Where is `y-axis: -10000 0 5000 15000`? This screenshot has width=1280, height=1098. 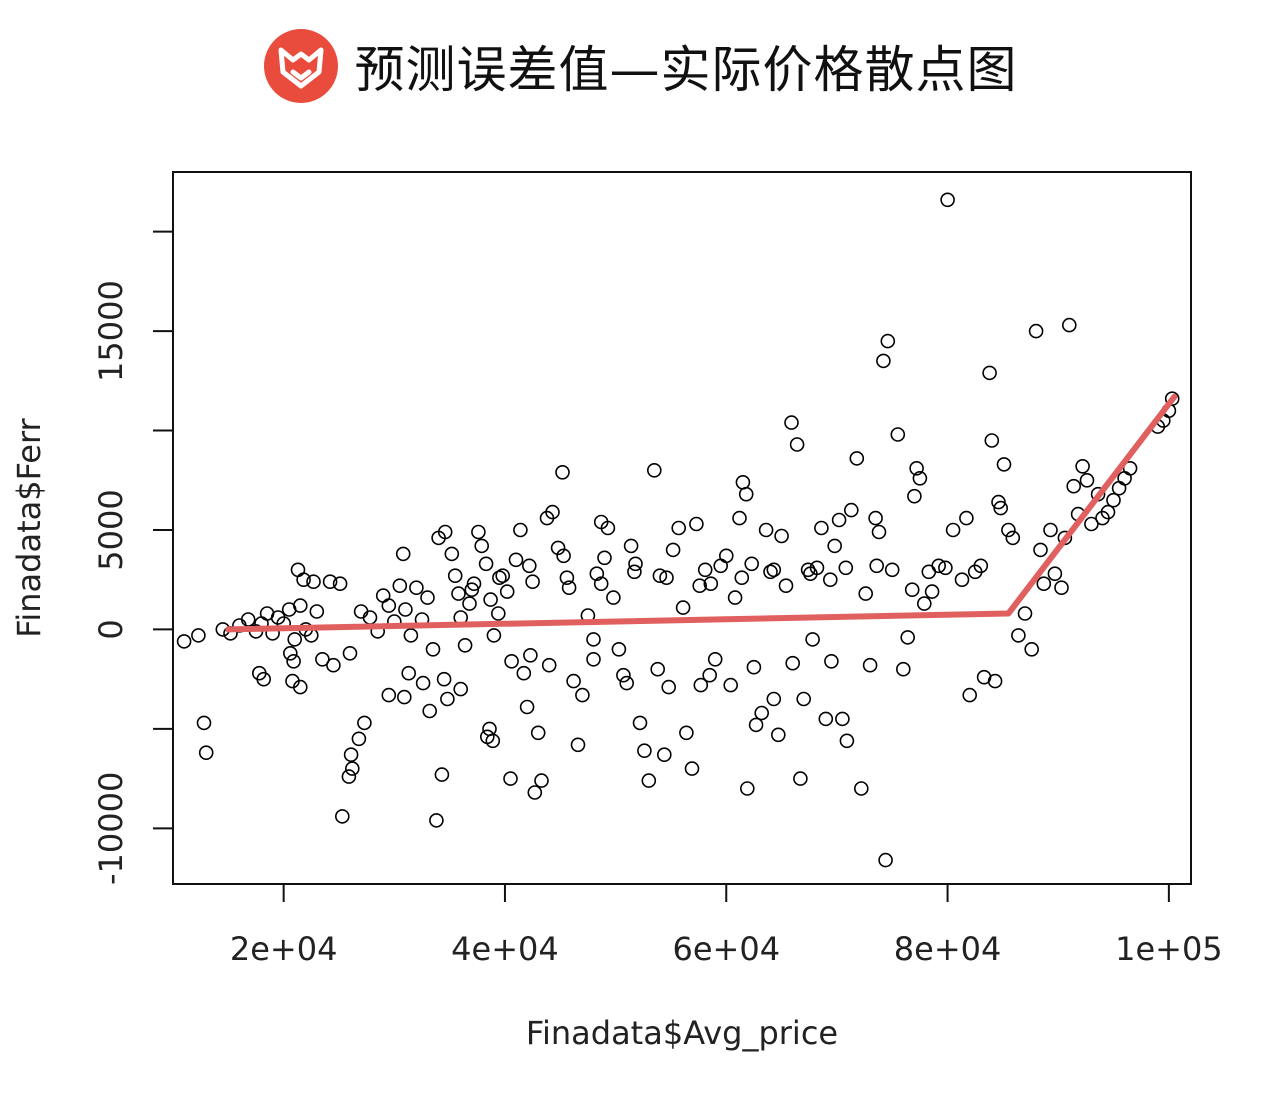
y-axis: -10000 0 5000 15000 is located at coordinates (132, 557).